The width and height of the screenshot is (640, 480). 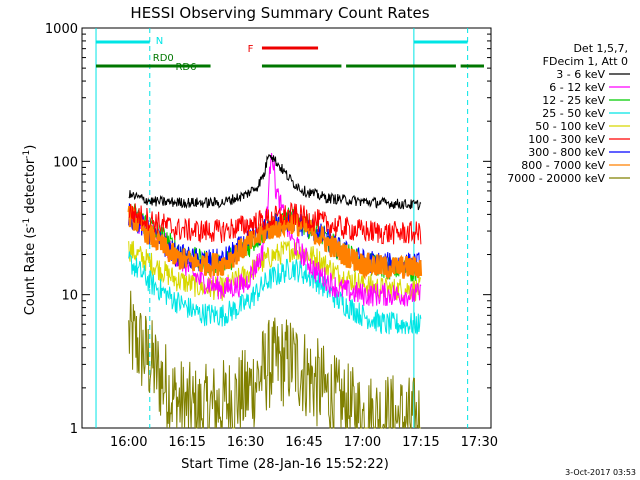 I want to click on y-tick-label: 1, so click(x=74, y=429).